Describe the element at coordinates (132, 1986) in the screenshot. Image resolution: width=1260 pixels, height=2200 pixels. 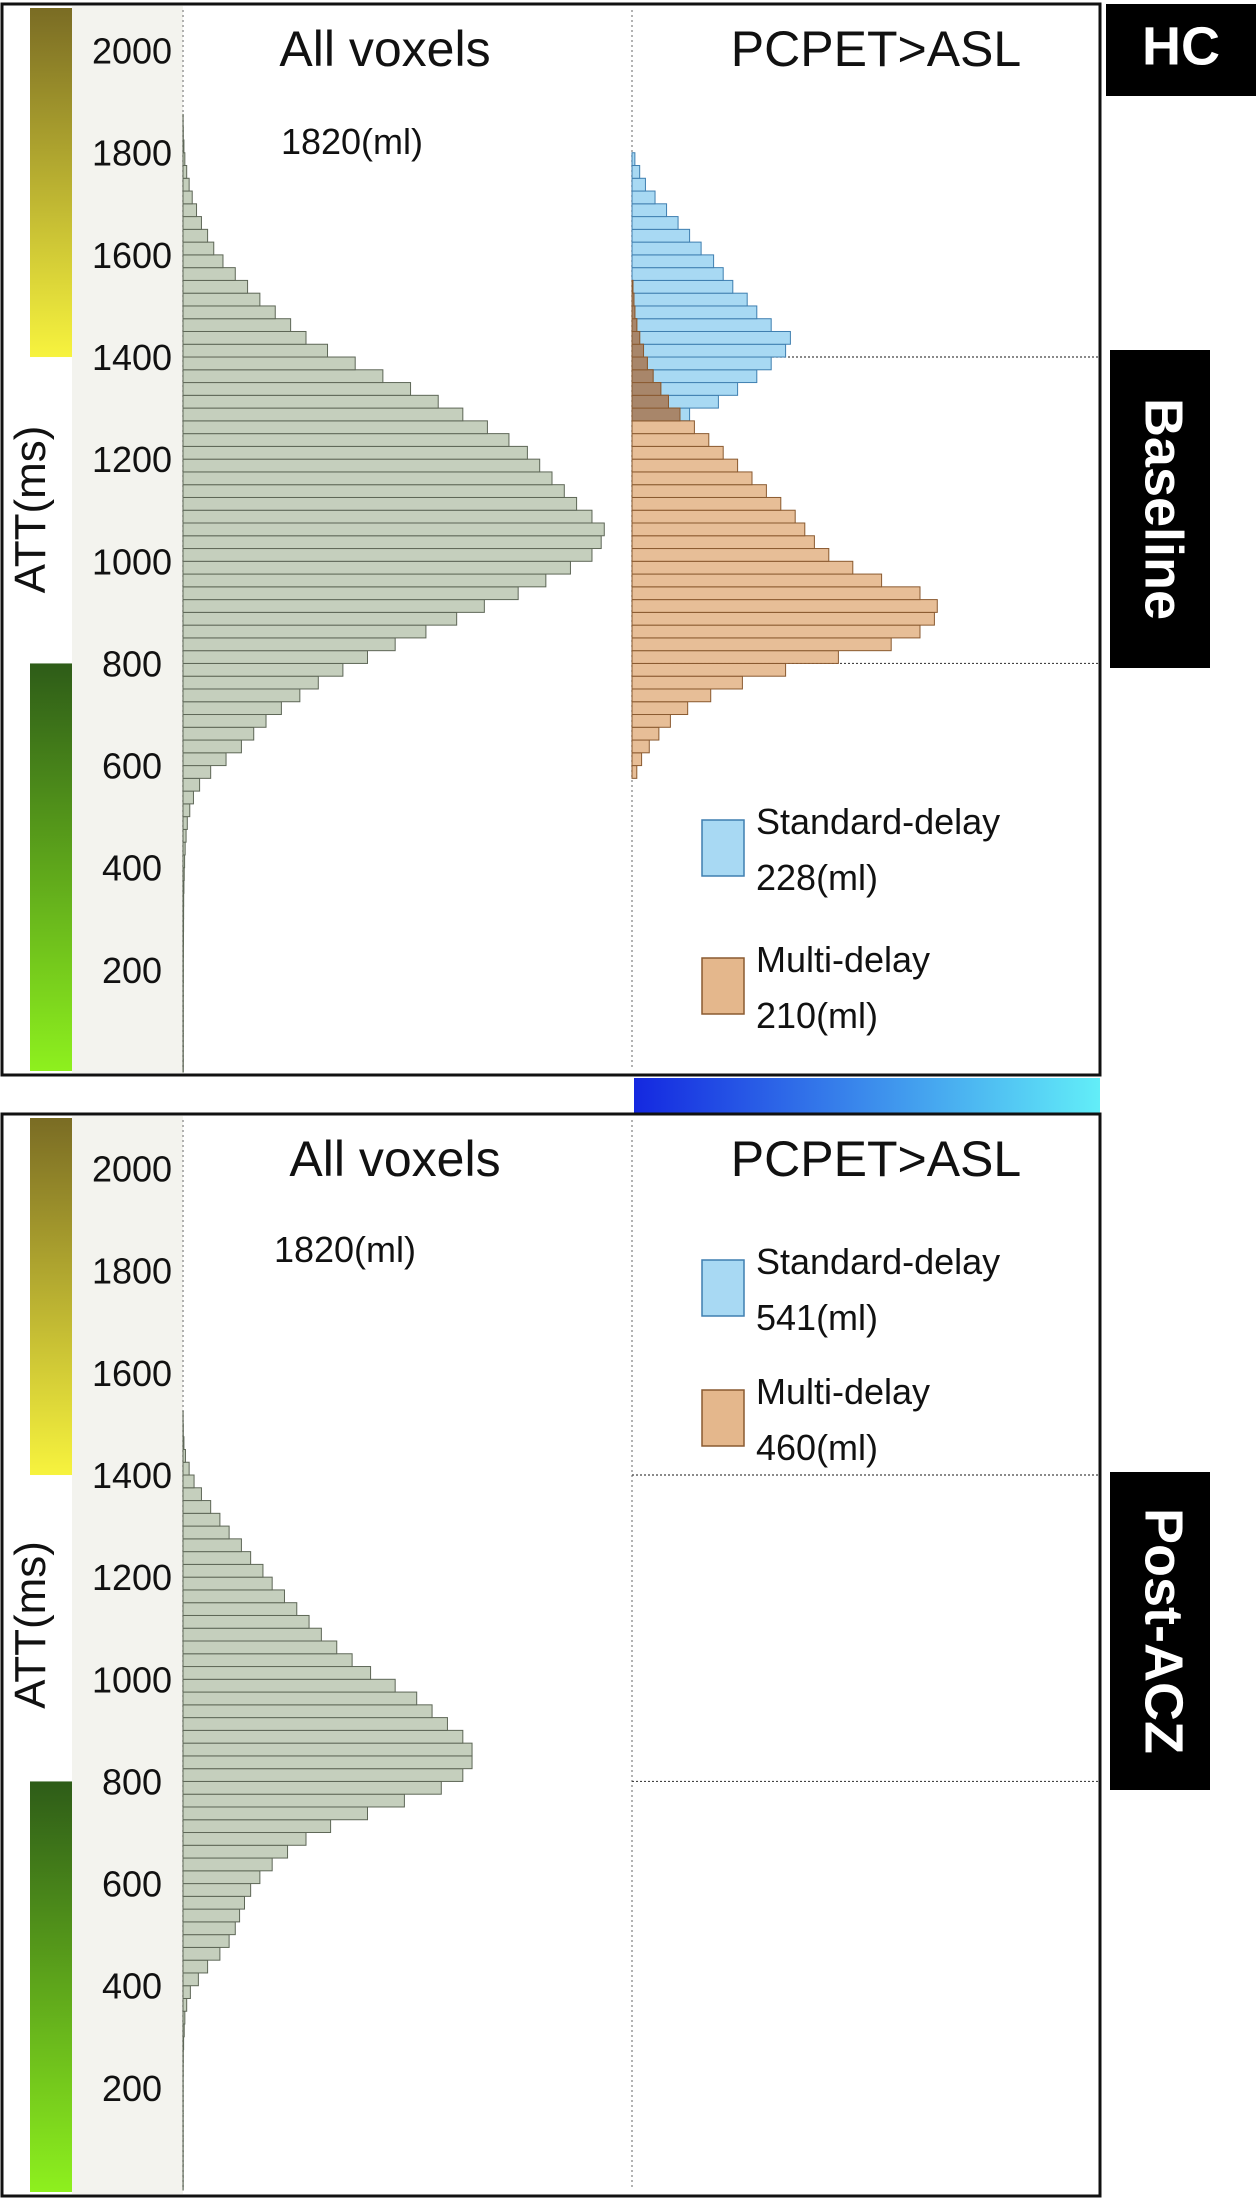
I see `y-tick-label: 400` at that location.